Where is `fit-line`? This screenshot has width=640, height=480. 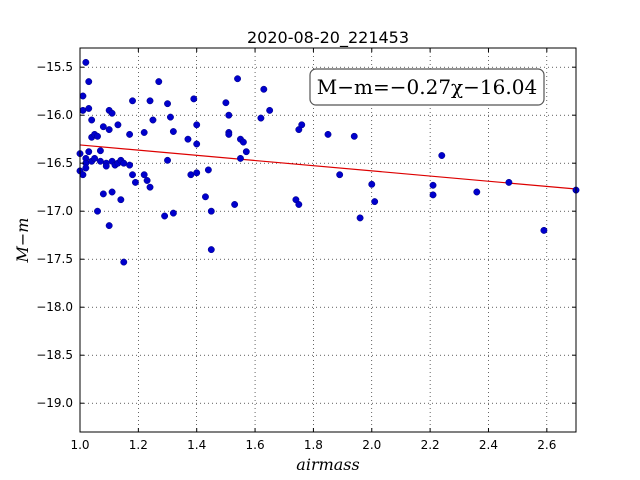
fit-line is located at coordinates (328, 167).